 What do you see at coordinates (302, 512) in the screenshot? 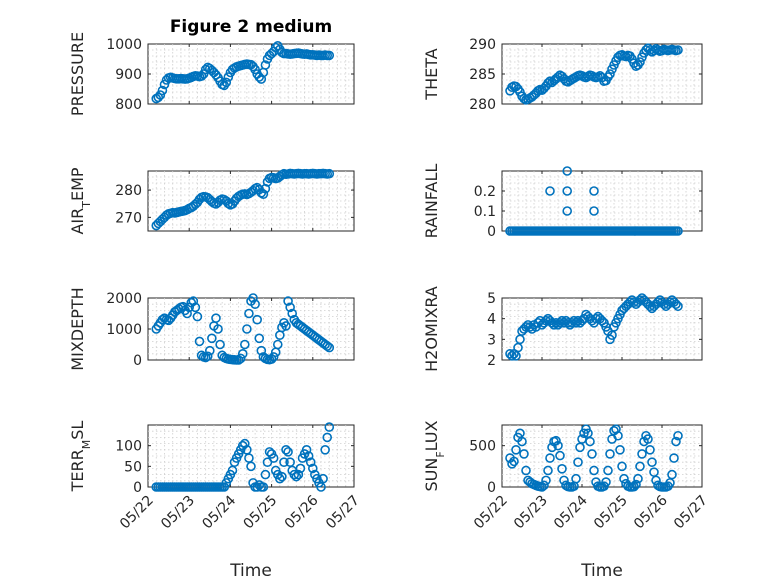
I see `x-tick-label: 05/26` at bounding box center [302, 512].